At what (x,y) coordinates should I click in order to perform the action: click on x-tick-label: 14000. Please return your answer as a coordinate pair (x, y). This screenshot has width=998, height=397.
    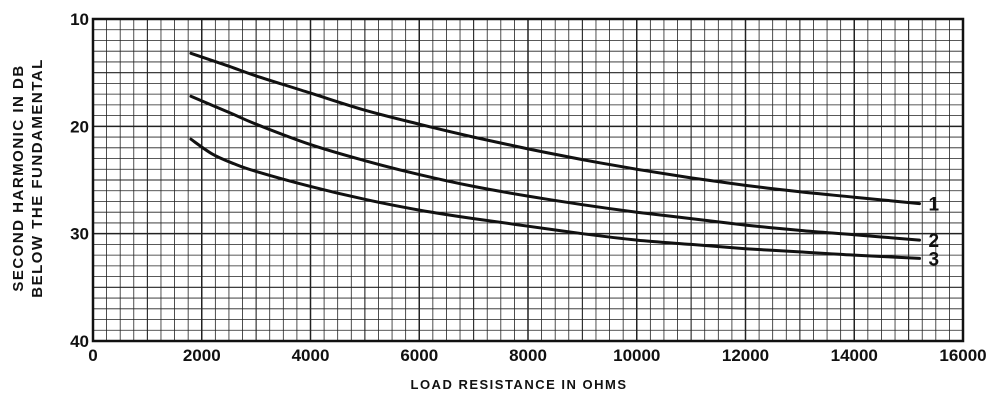
    Looking at the image, I should click on (854, 355).